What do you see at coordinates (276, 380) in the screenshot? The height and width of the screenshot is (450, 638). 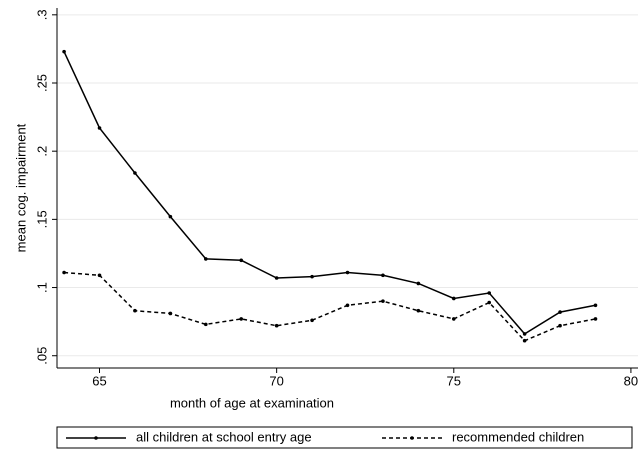 I see `x-tick-label: 70` at bounding box center [276, 380].